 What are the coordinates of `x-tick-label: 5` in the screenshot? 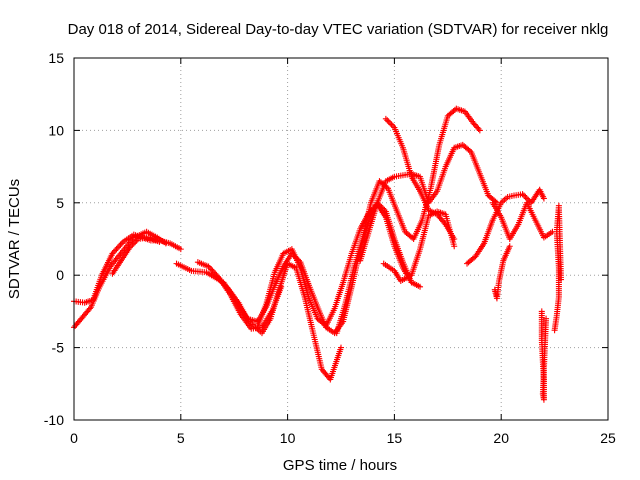 It's located at (181, 438).